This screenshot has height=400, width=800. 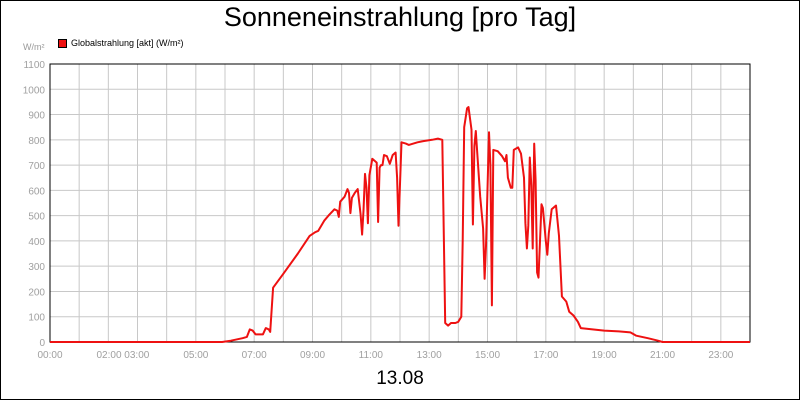 I want to click on x-tick-label: 11:00, so click(x=371, y=355).